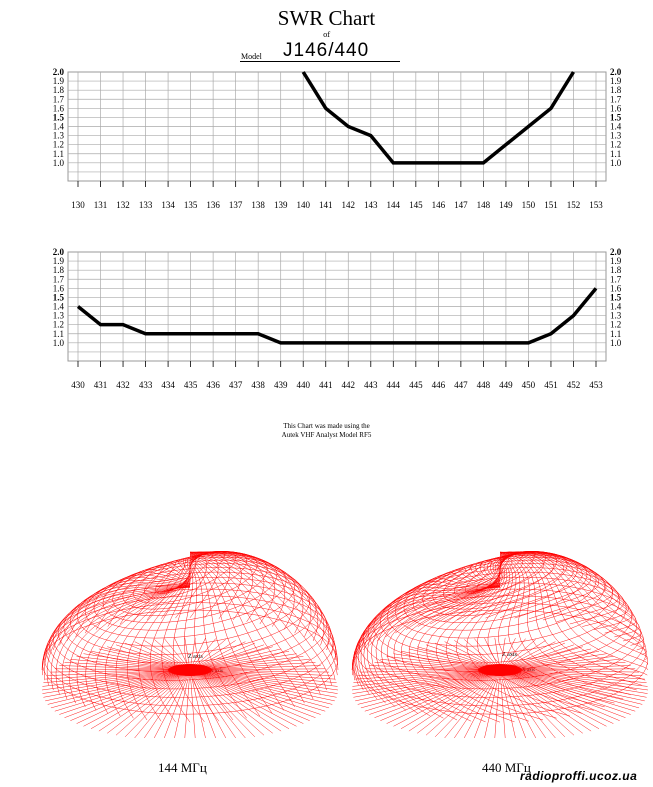 The height and width of the screenshot is (787, 653). I want to click on x-tick-label: 434, so click(168, 385).